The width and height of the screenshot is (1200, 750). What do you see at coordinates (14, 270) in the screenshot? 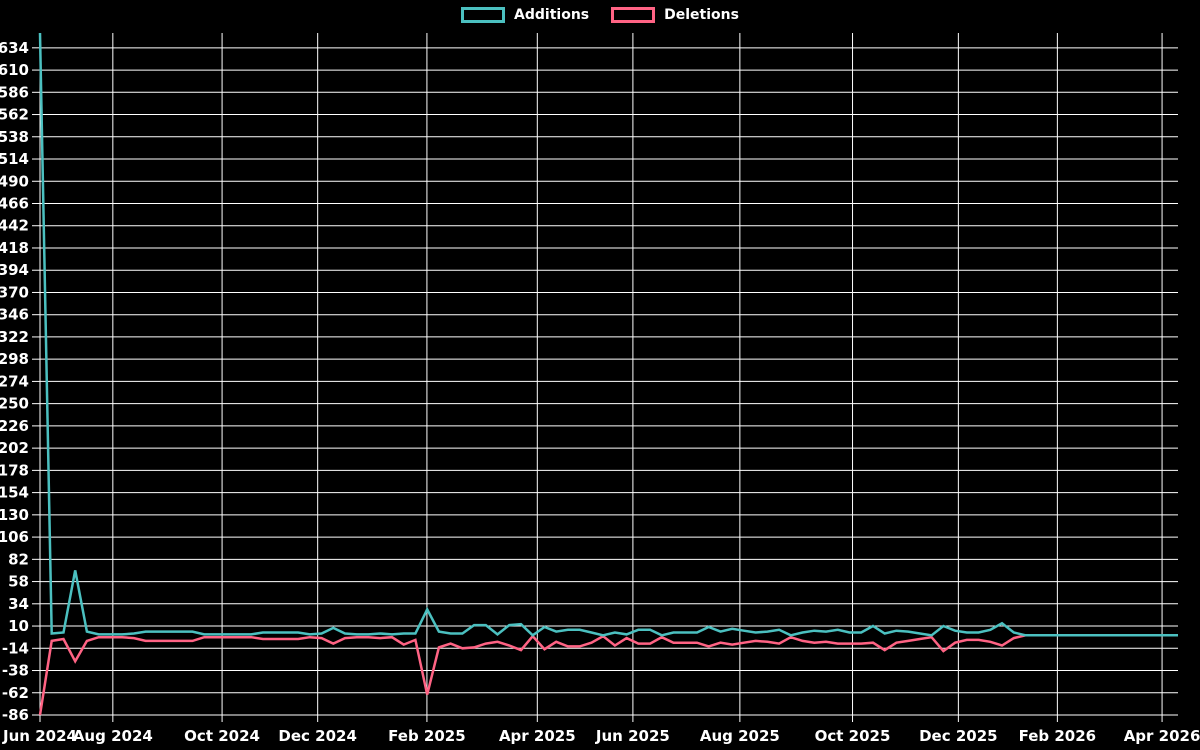
I see `y-tick-label: 394` at bounding box center [14, 270].